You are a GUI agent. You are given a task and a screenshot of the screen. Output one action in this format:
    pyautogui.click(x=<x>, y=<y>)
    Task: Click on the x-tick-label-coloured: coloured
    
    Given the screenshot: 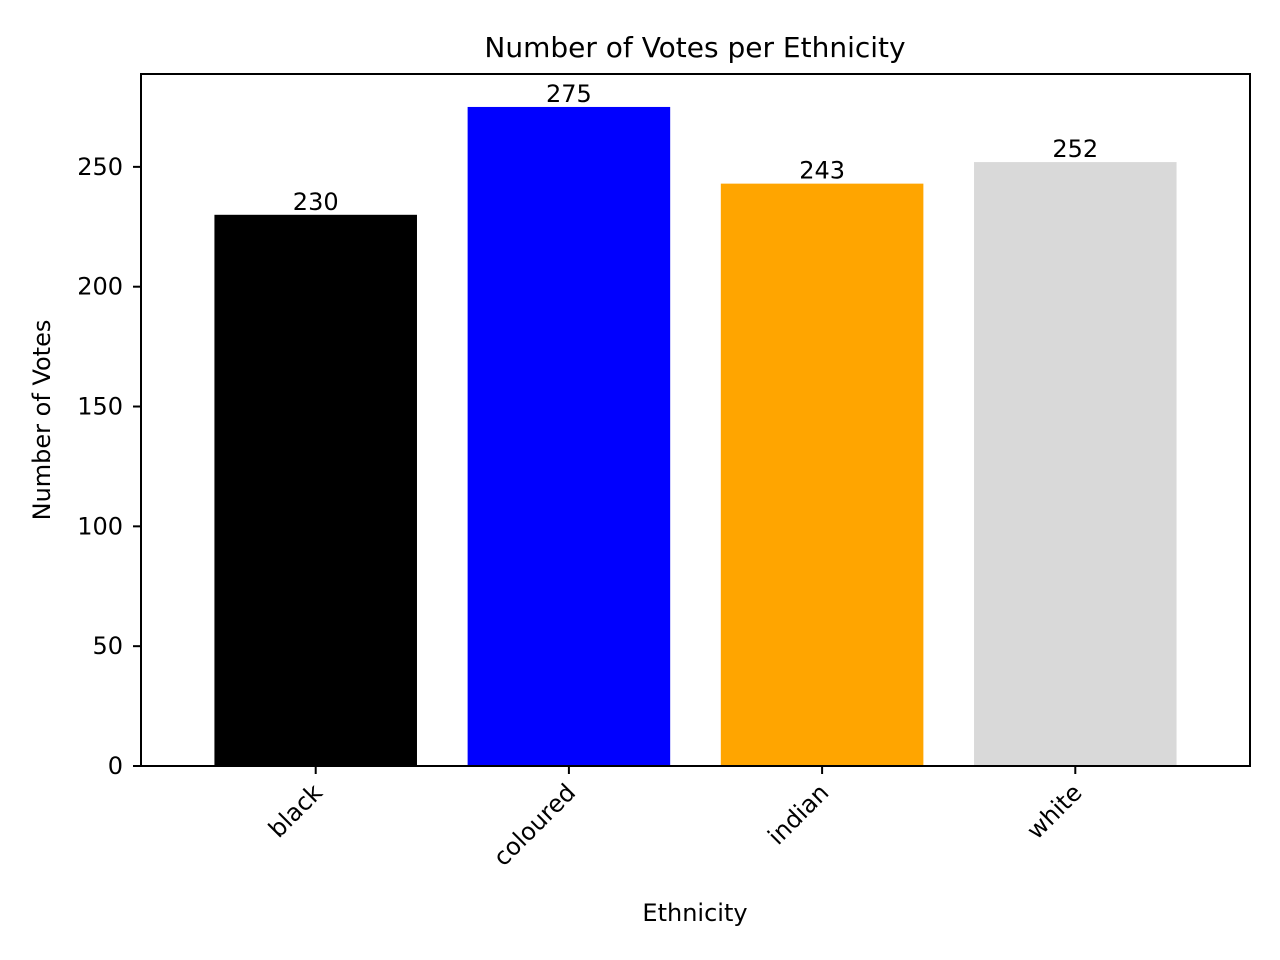 What is the action you would take?
    pyautogui.click(x=534, y=824)
    